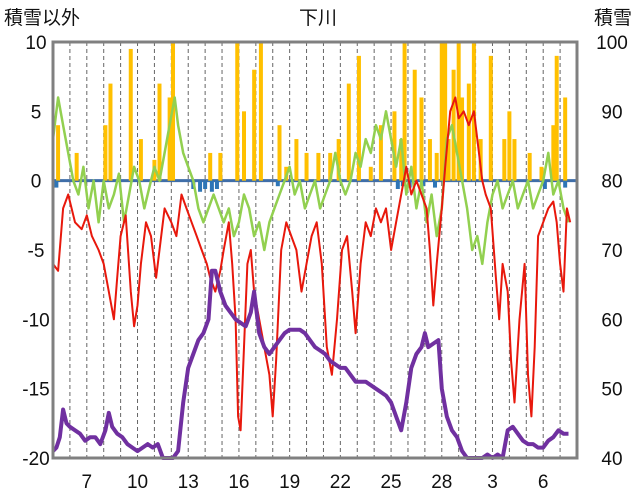 The image size is (636, 501). Describe the element at coordinates (611, 459) in the screenshot. I see `y-right-tick-label: 40` at that location.